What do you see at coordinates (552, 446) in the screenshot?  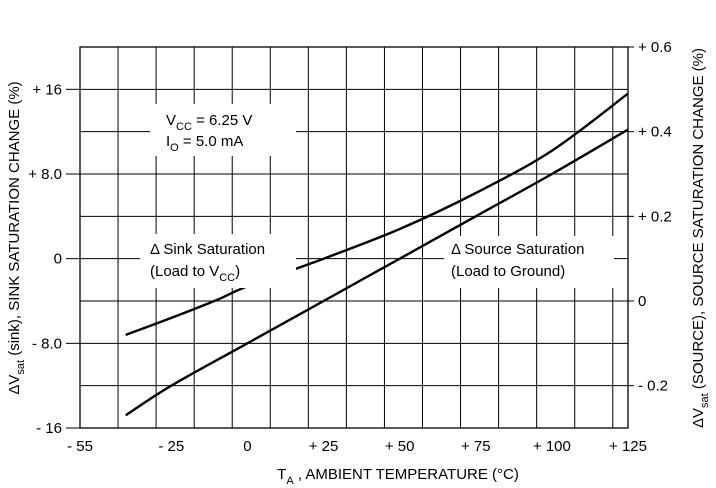 I see `x-tick-label: + 100` at bounding box center [552, 446].